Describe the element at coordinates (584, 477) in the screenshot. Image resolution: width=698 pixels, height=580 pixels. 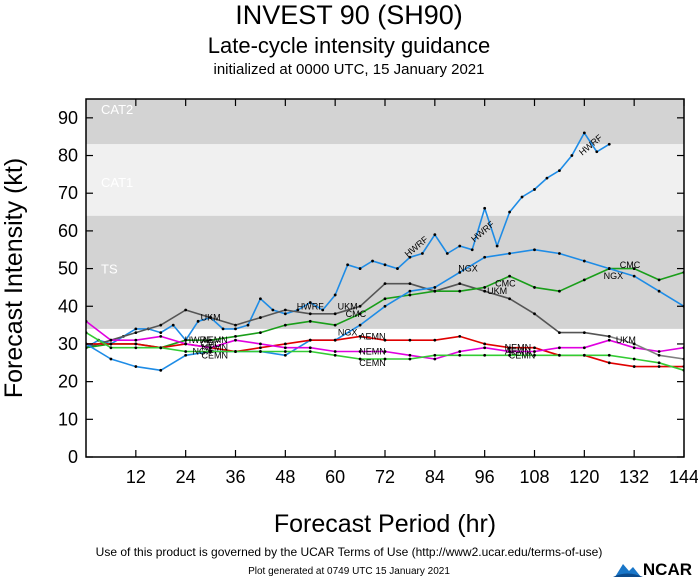
I see `x-tick-label: 120` at that location.